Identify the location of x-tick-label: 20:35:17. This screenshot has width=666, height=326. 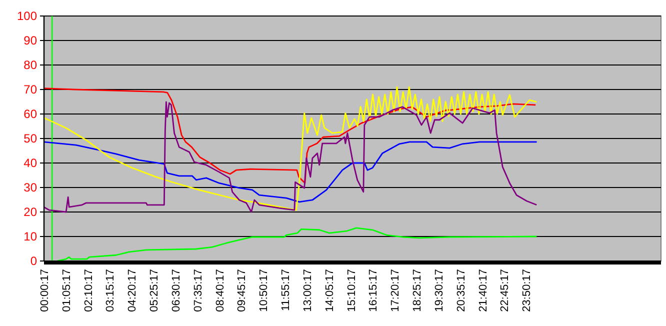
(461, 290).